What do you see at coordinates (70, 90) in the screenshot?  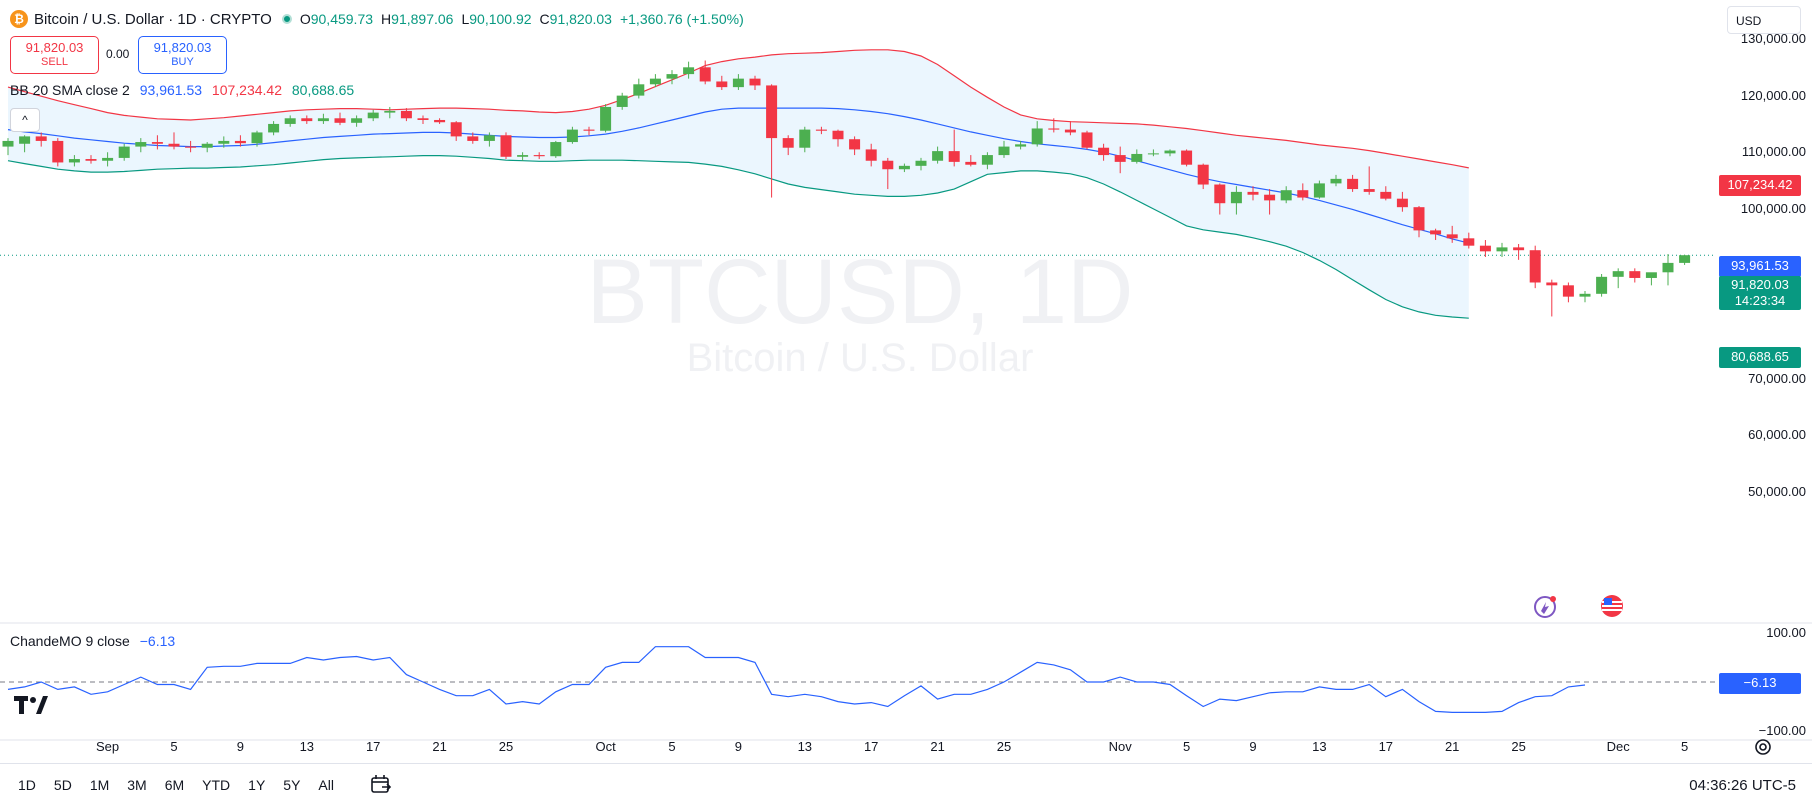 I see `bb-legend-name: BB 20 SMA close 2` at bounding box center [70, 90].